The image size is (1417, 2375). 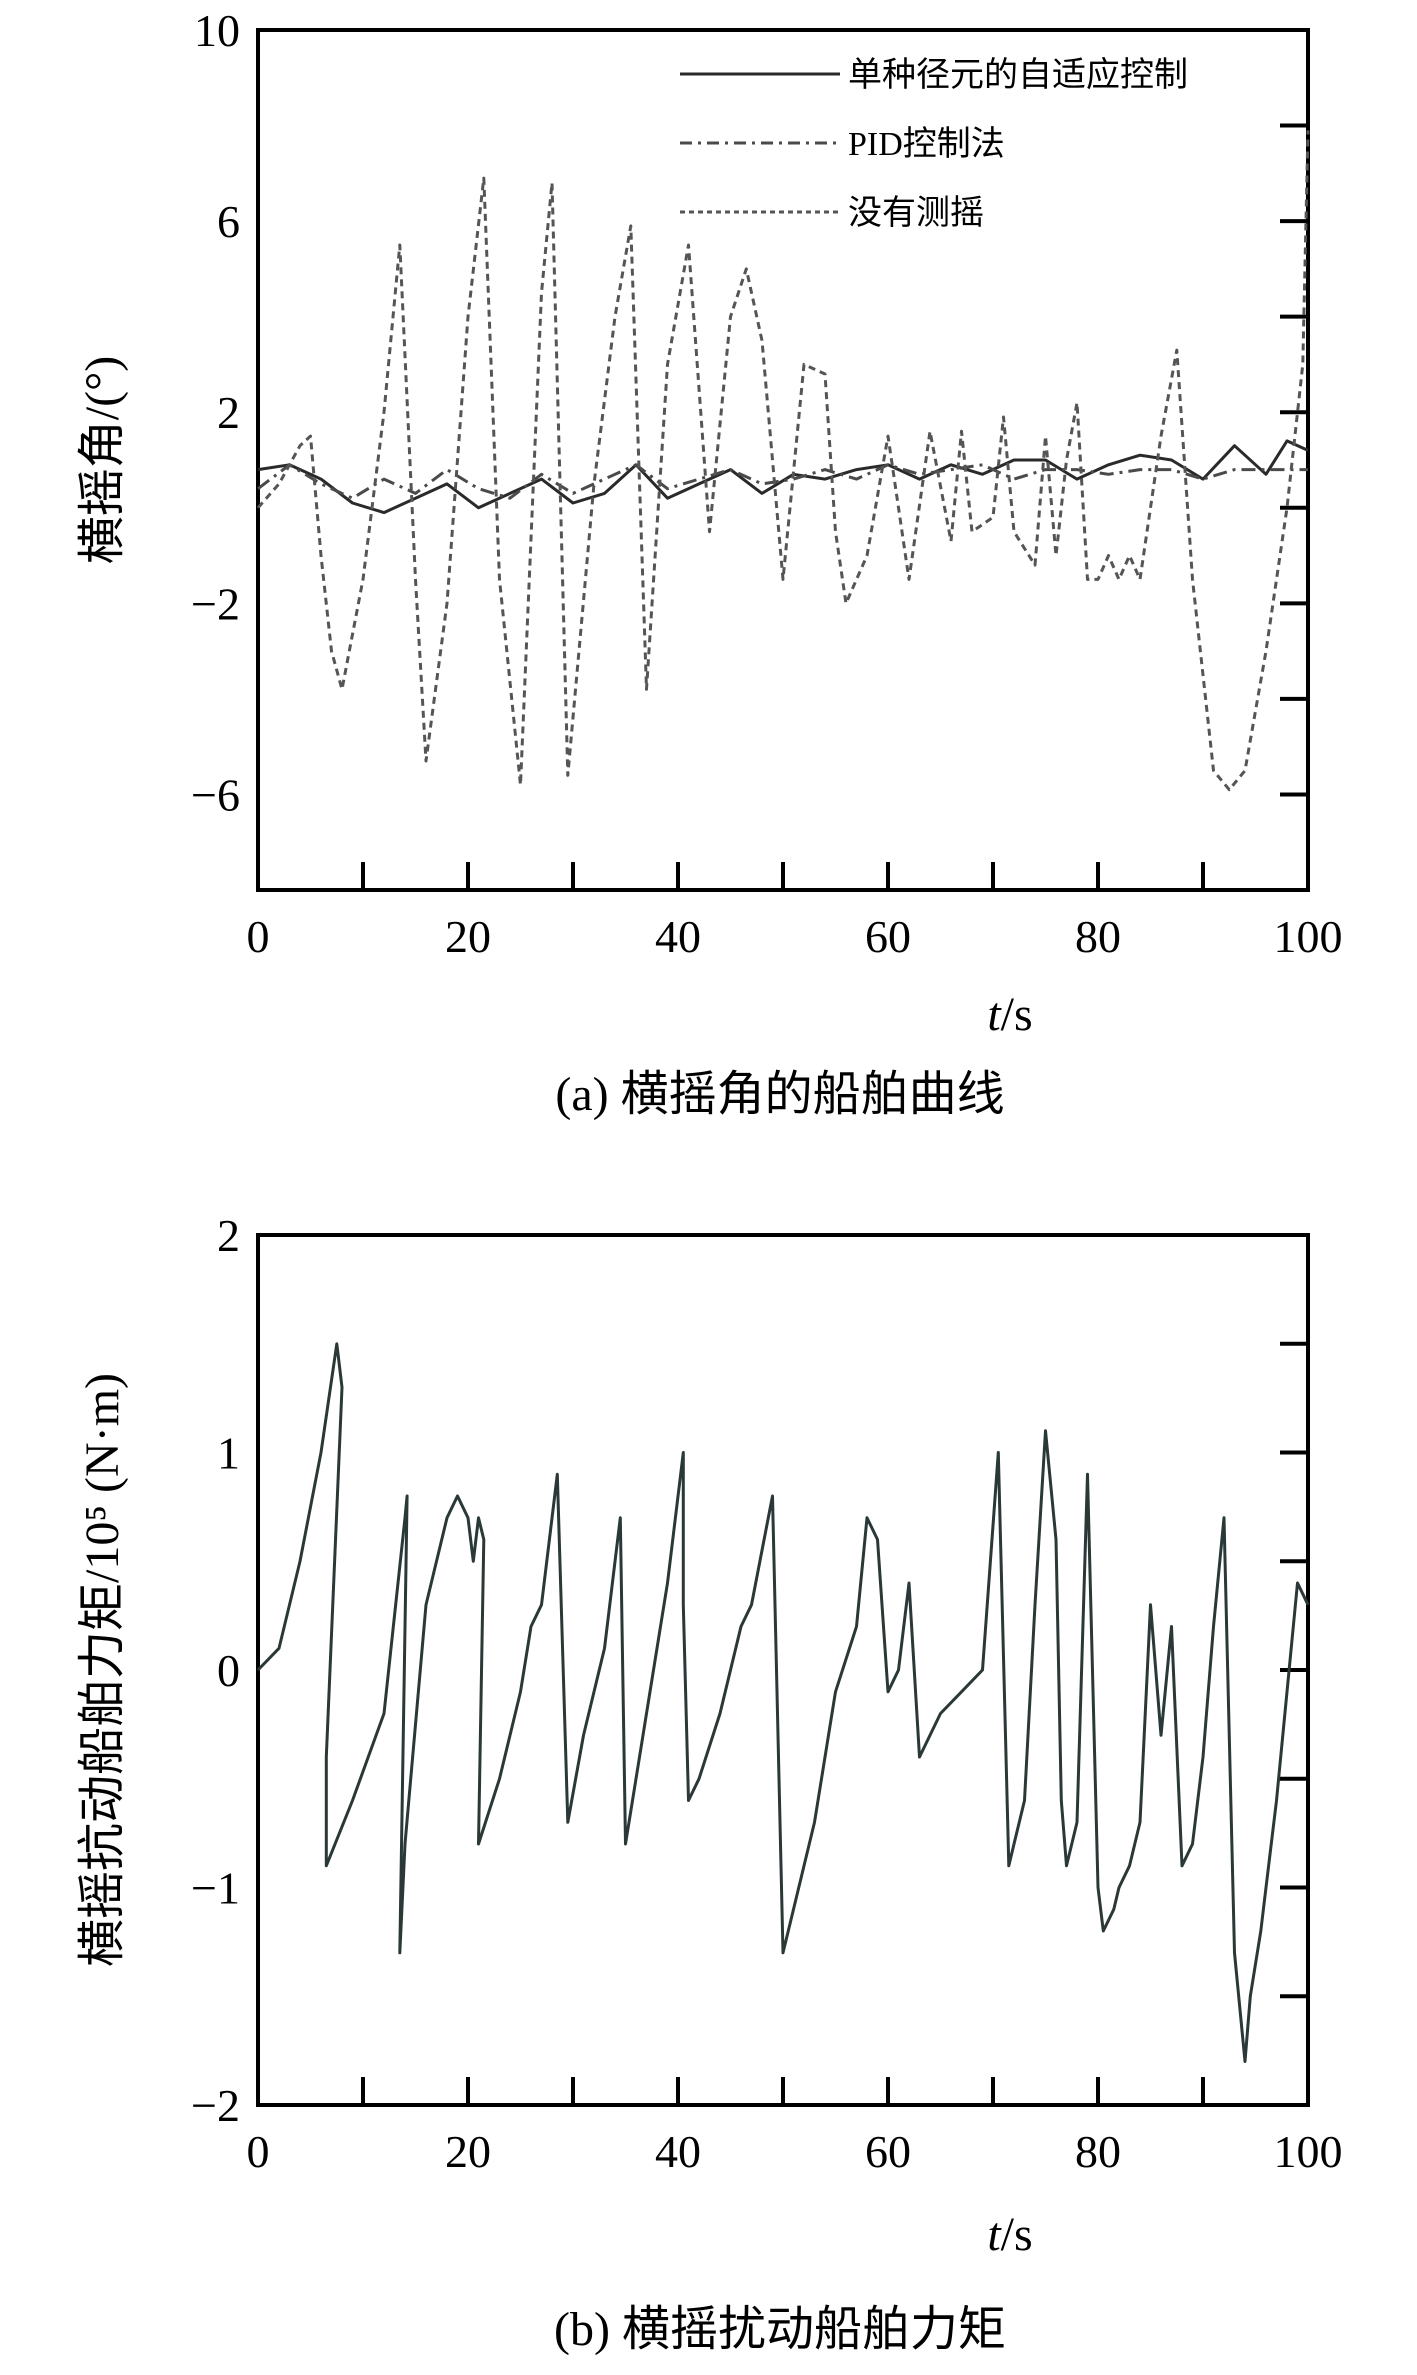 What do you see at coordinates (888, 2151) in the screenshot?
I see `x-tick-label-b-3: 60` at bounding box center [888, 2151].